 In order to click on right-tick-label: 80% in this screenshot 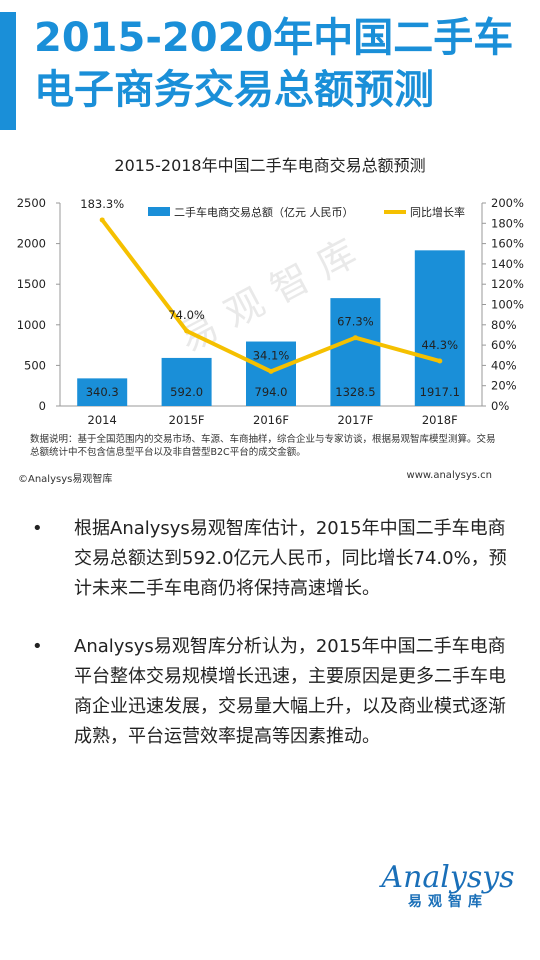, I will do `click(504, 325)`.